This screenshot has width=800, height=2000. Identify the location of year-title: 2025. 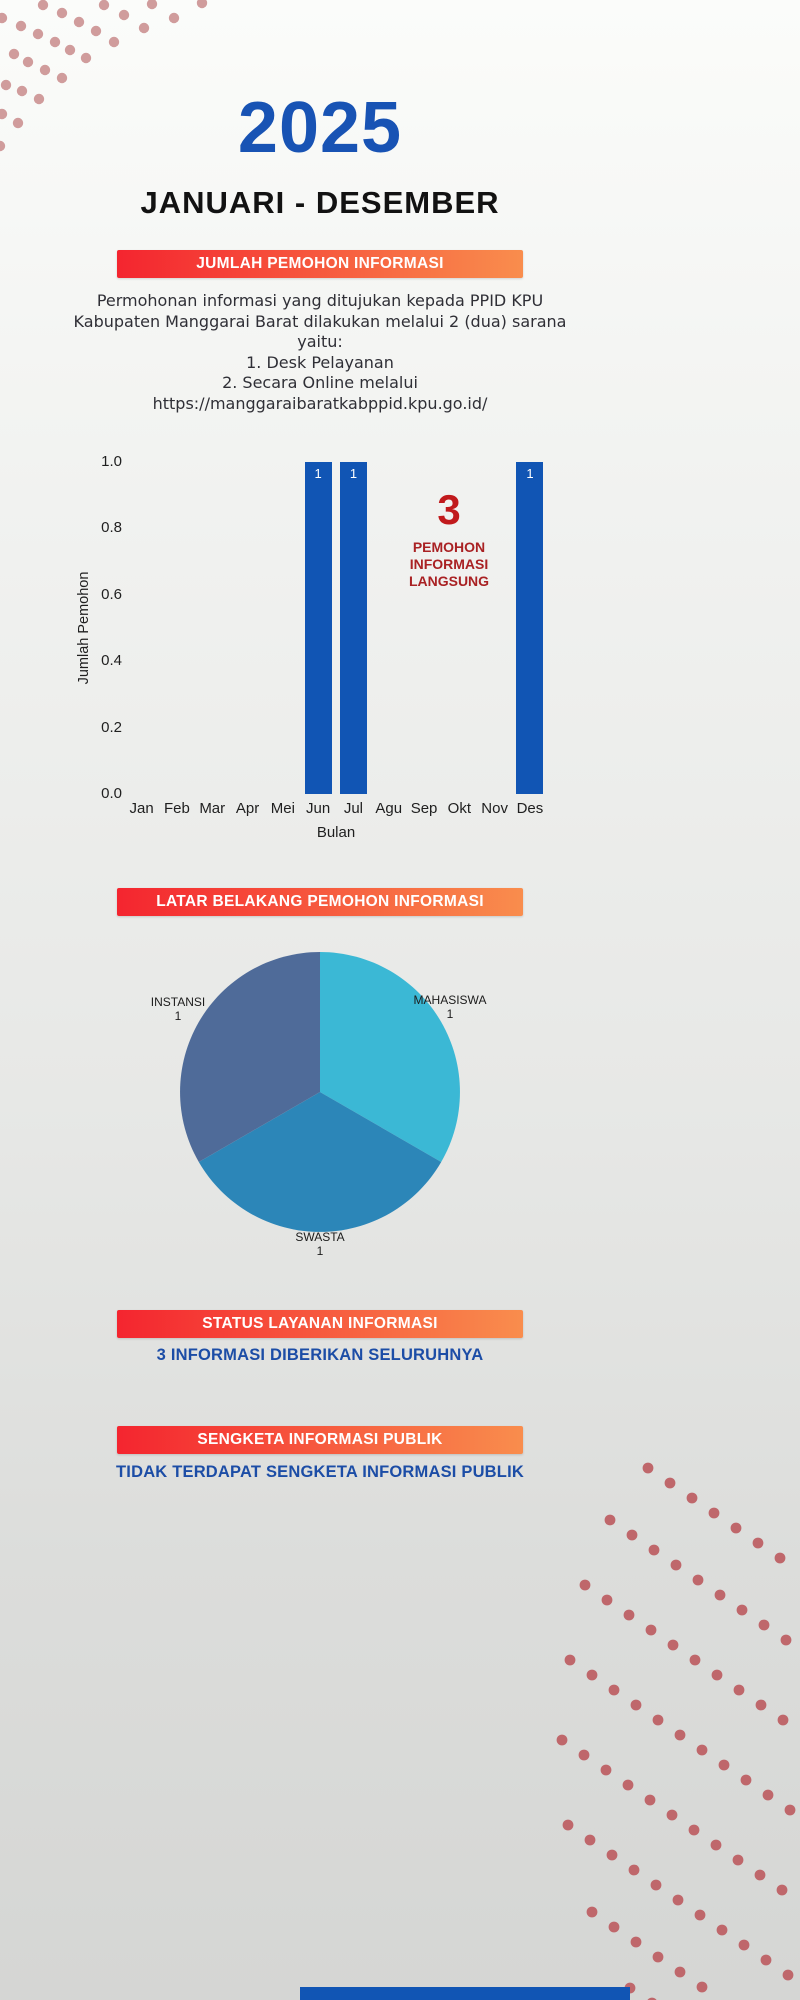
(320, 128).